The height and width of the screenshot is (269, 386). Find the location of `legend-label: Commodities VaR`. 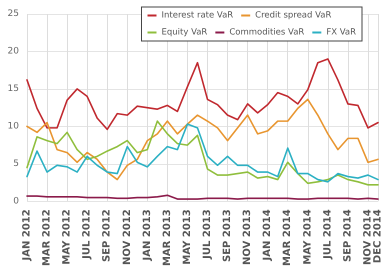

legend-label: Commodities VaR is located at coordinates (266, 33).